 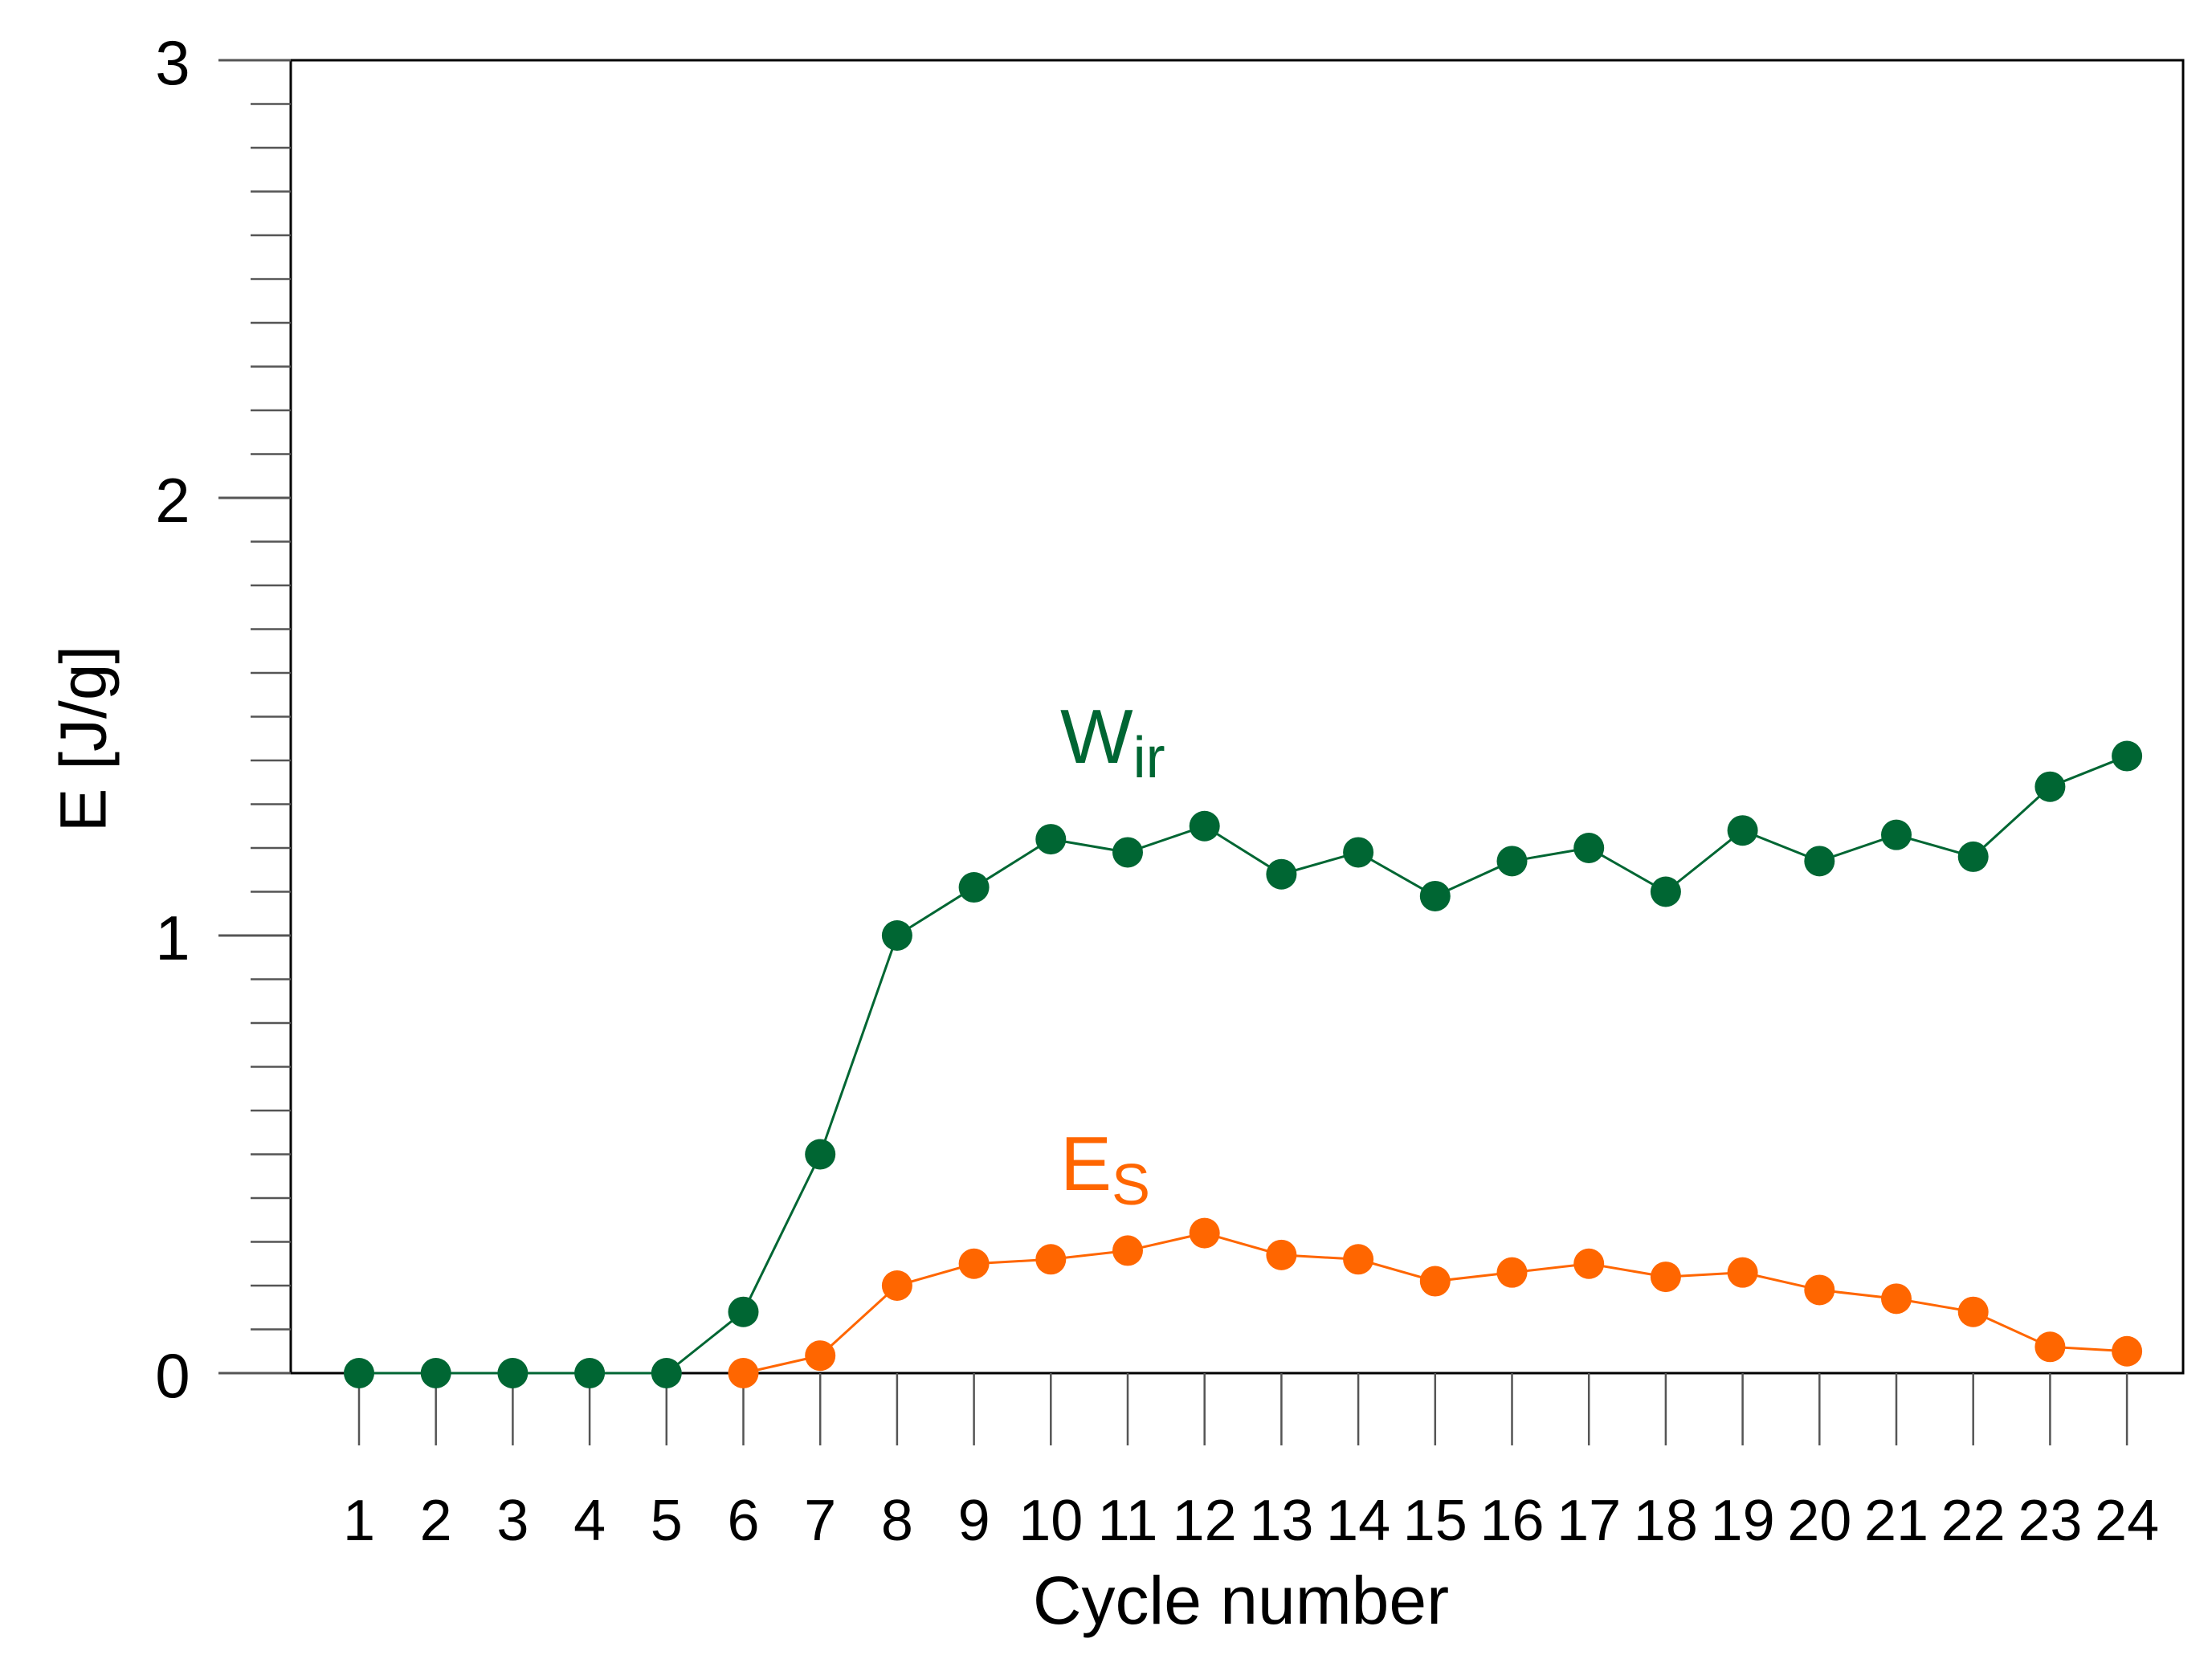 I want to click on x-tick-label: 16, so click(x=1511, y=1521).